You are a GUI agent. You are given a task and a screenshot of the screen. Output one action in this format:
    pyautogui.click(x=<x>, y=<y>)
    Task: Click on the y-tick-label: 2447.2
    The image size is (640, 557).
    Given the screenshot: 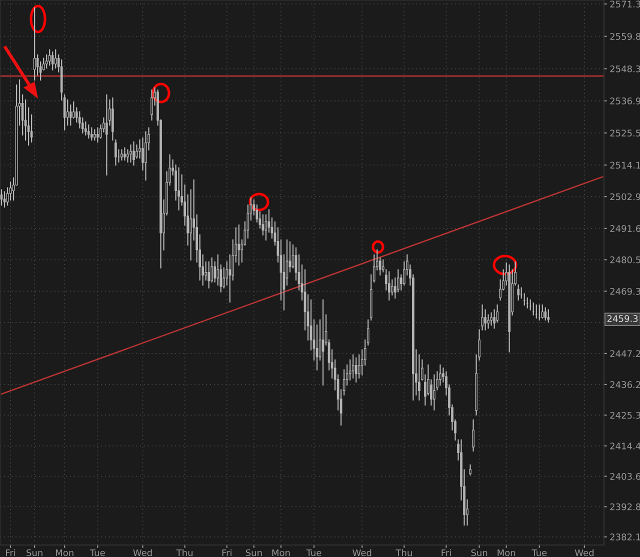 What is the action you would take?
    pyautogui.click(x=625, y=353)
    